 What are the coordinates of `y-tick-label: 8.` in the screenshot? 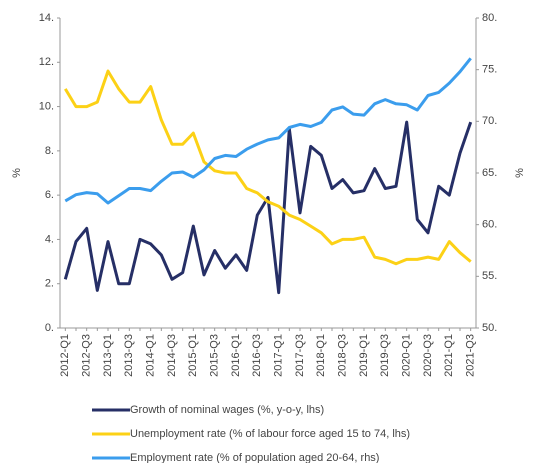 It's located at (49, 151).